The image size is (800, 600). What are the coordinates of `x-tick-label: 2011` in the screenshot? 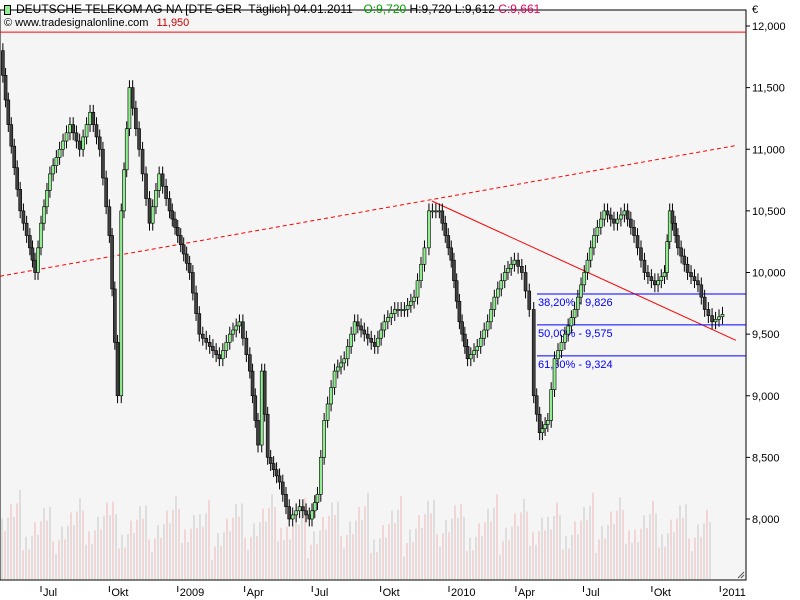 It's located at (734, 593).